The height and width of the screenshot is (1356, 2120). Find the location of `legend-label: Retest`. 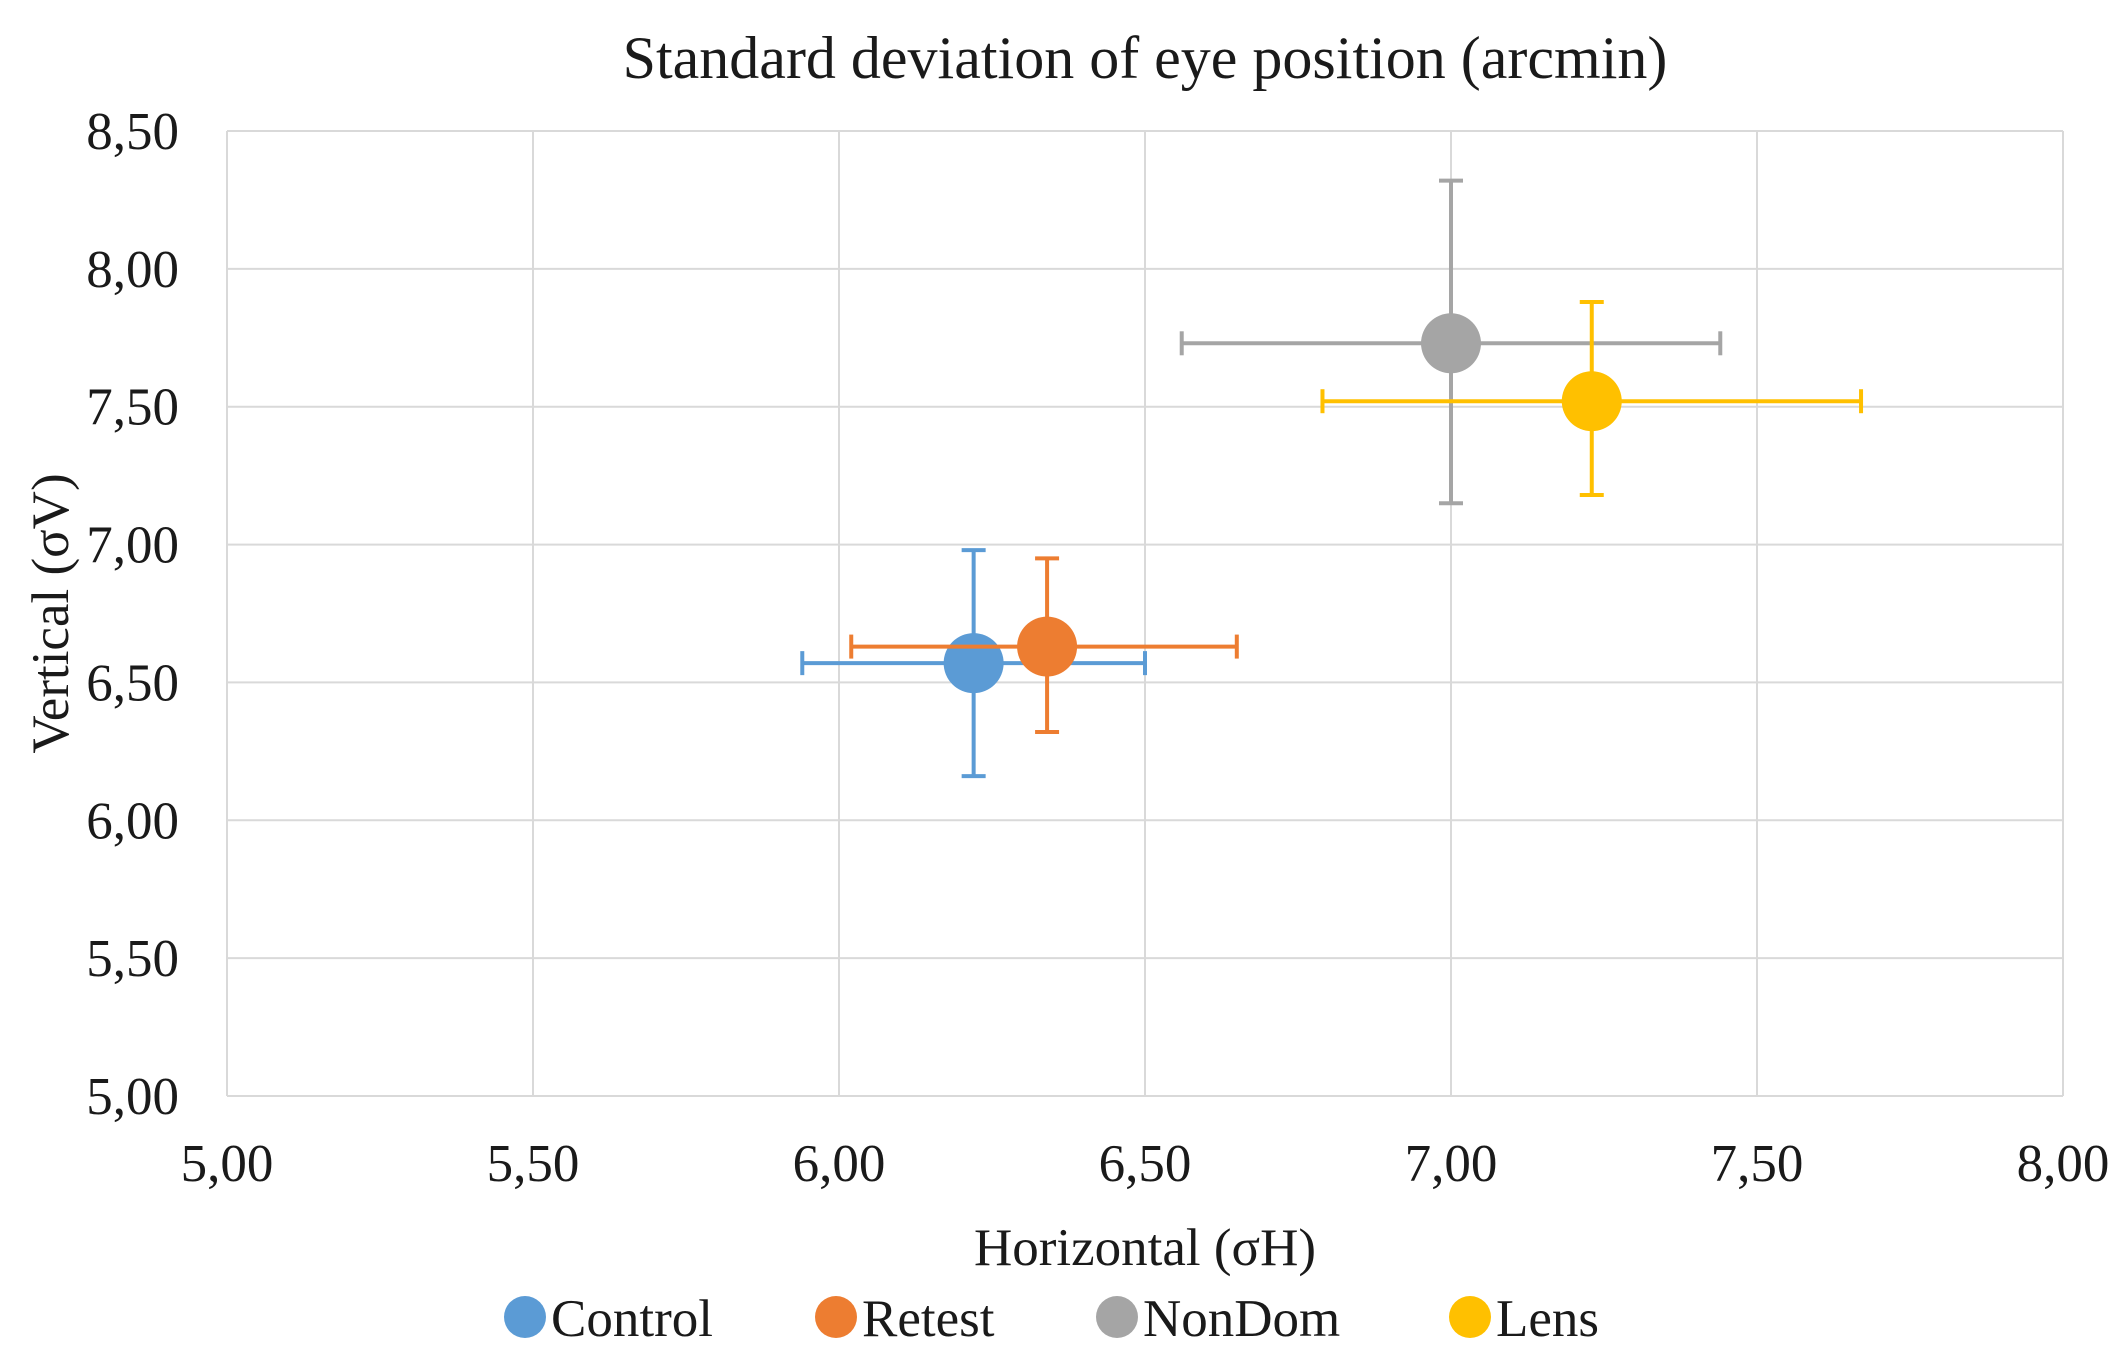

legend-label: Retest is located at coordinates (928, 1319).